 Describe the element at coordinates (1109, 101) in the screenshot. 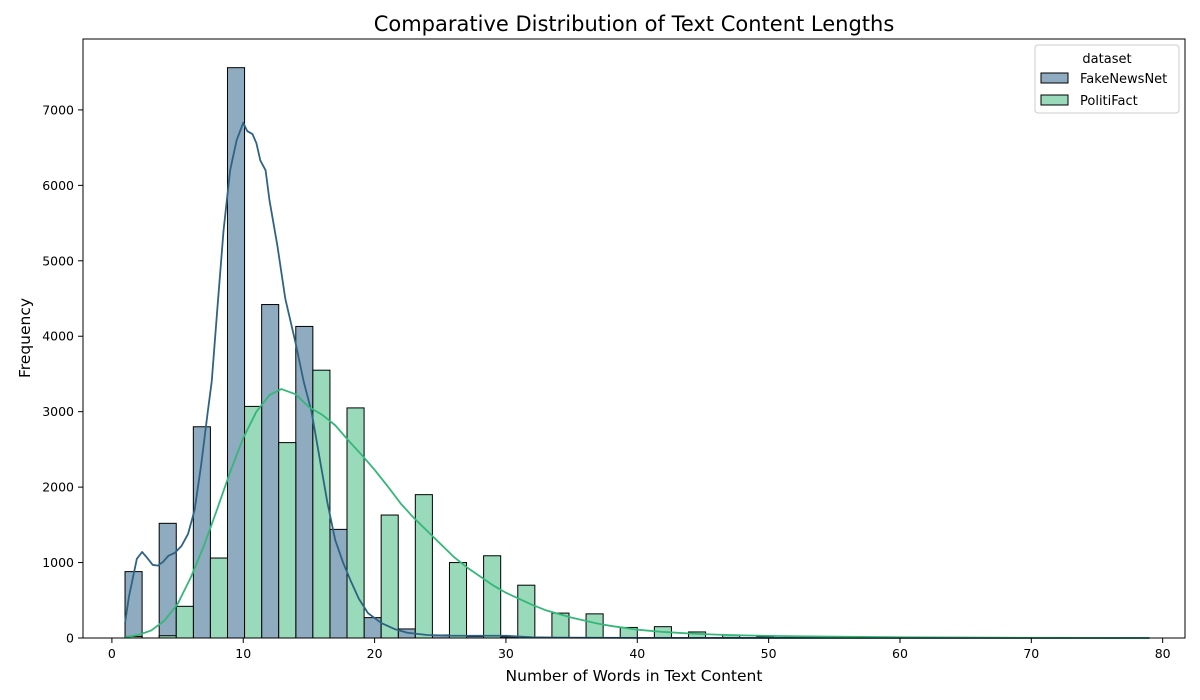

I see `legend-label-politifact: PolitiFact` at that location.